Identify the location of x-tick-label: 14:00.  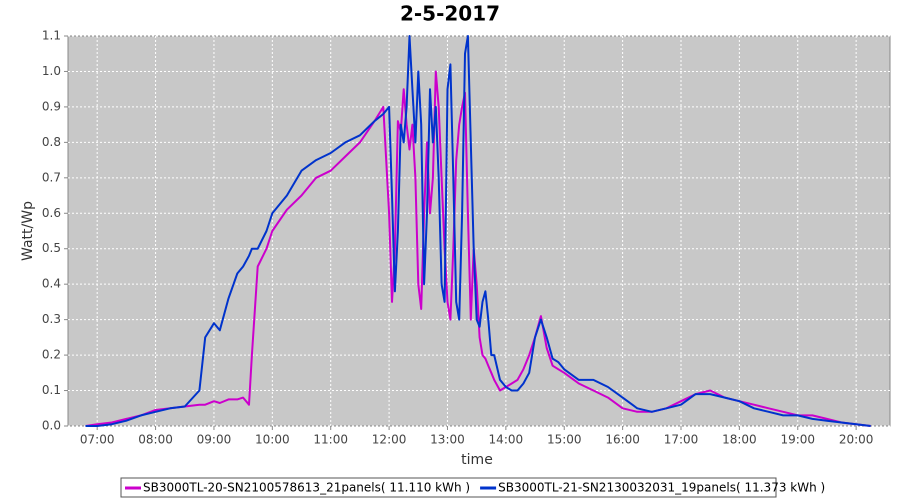
(506, 440).